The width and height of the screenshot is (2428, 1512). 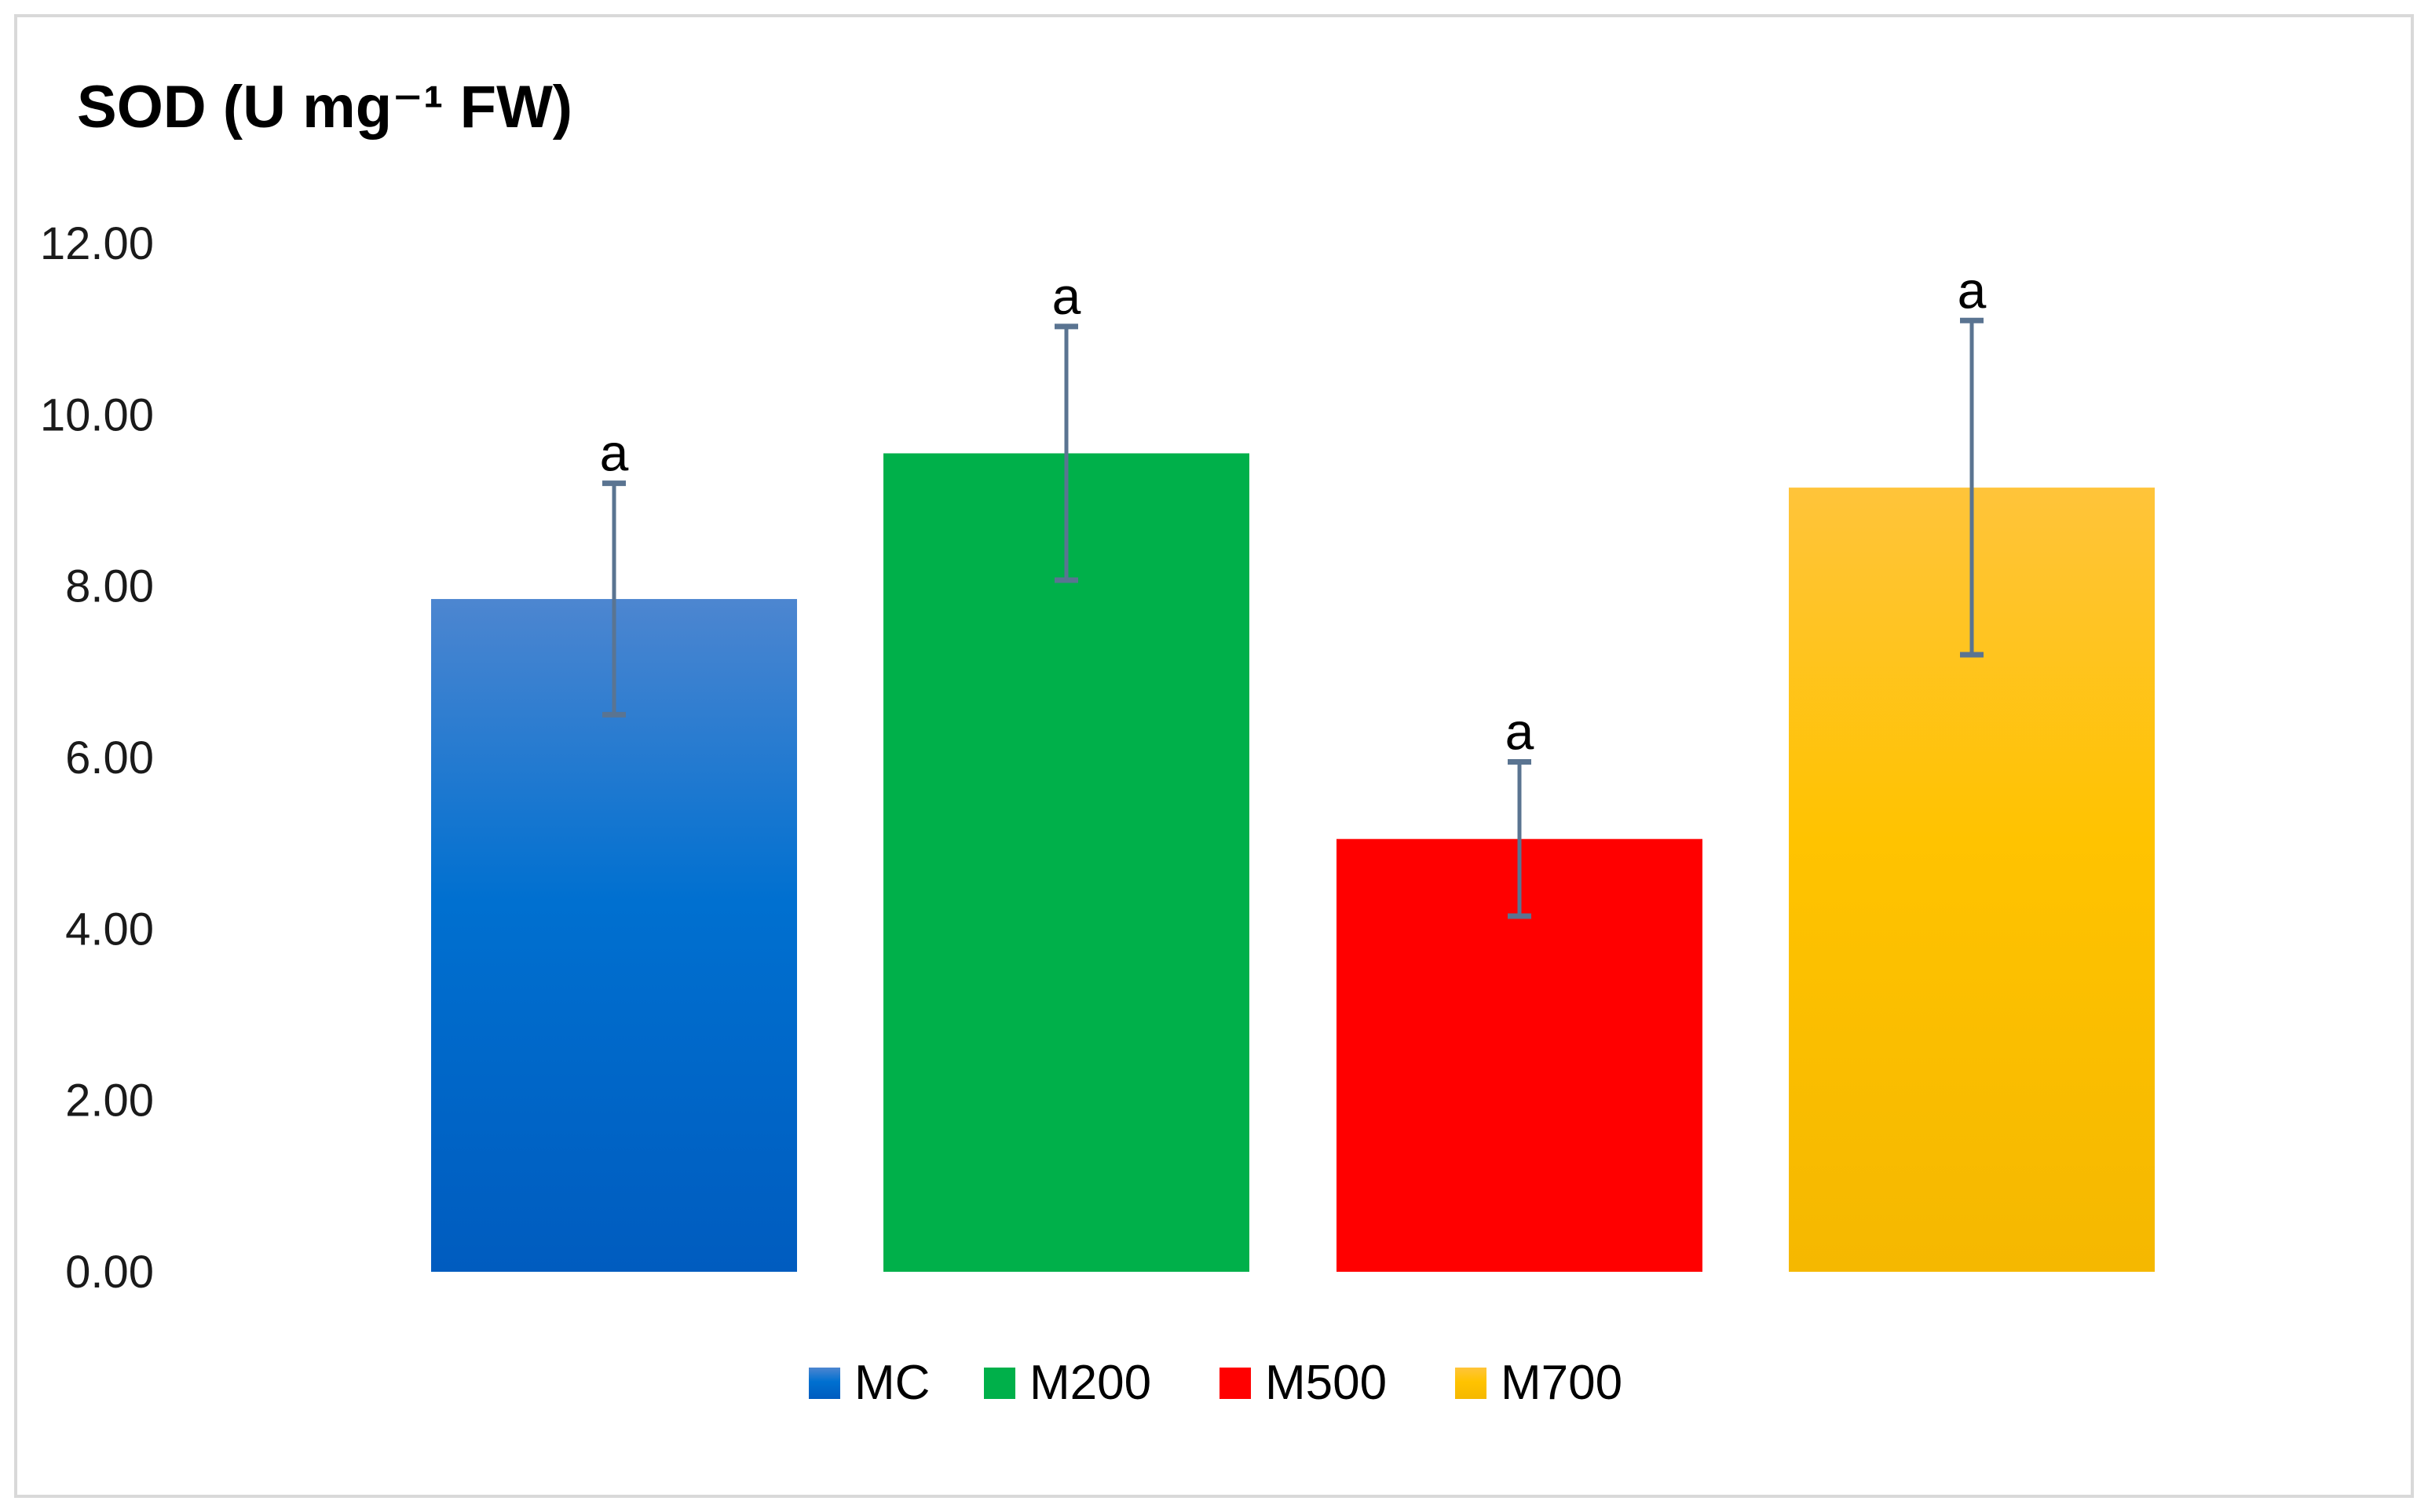 What do you see at coordinates (1000, 1383) in the screenshot?
I see `legend-swatch-m200` at bounding box center [1000, 1383].